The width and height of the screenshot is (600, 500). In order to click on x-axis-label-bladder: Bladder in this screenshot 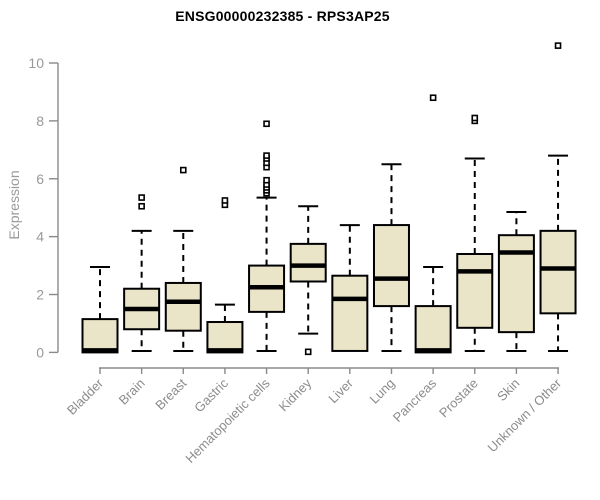, I will do `click(85, 396)`.